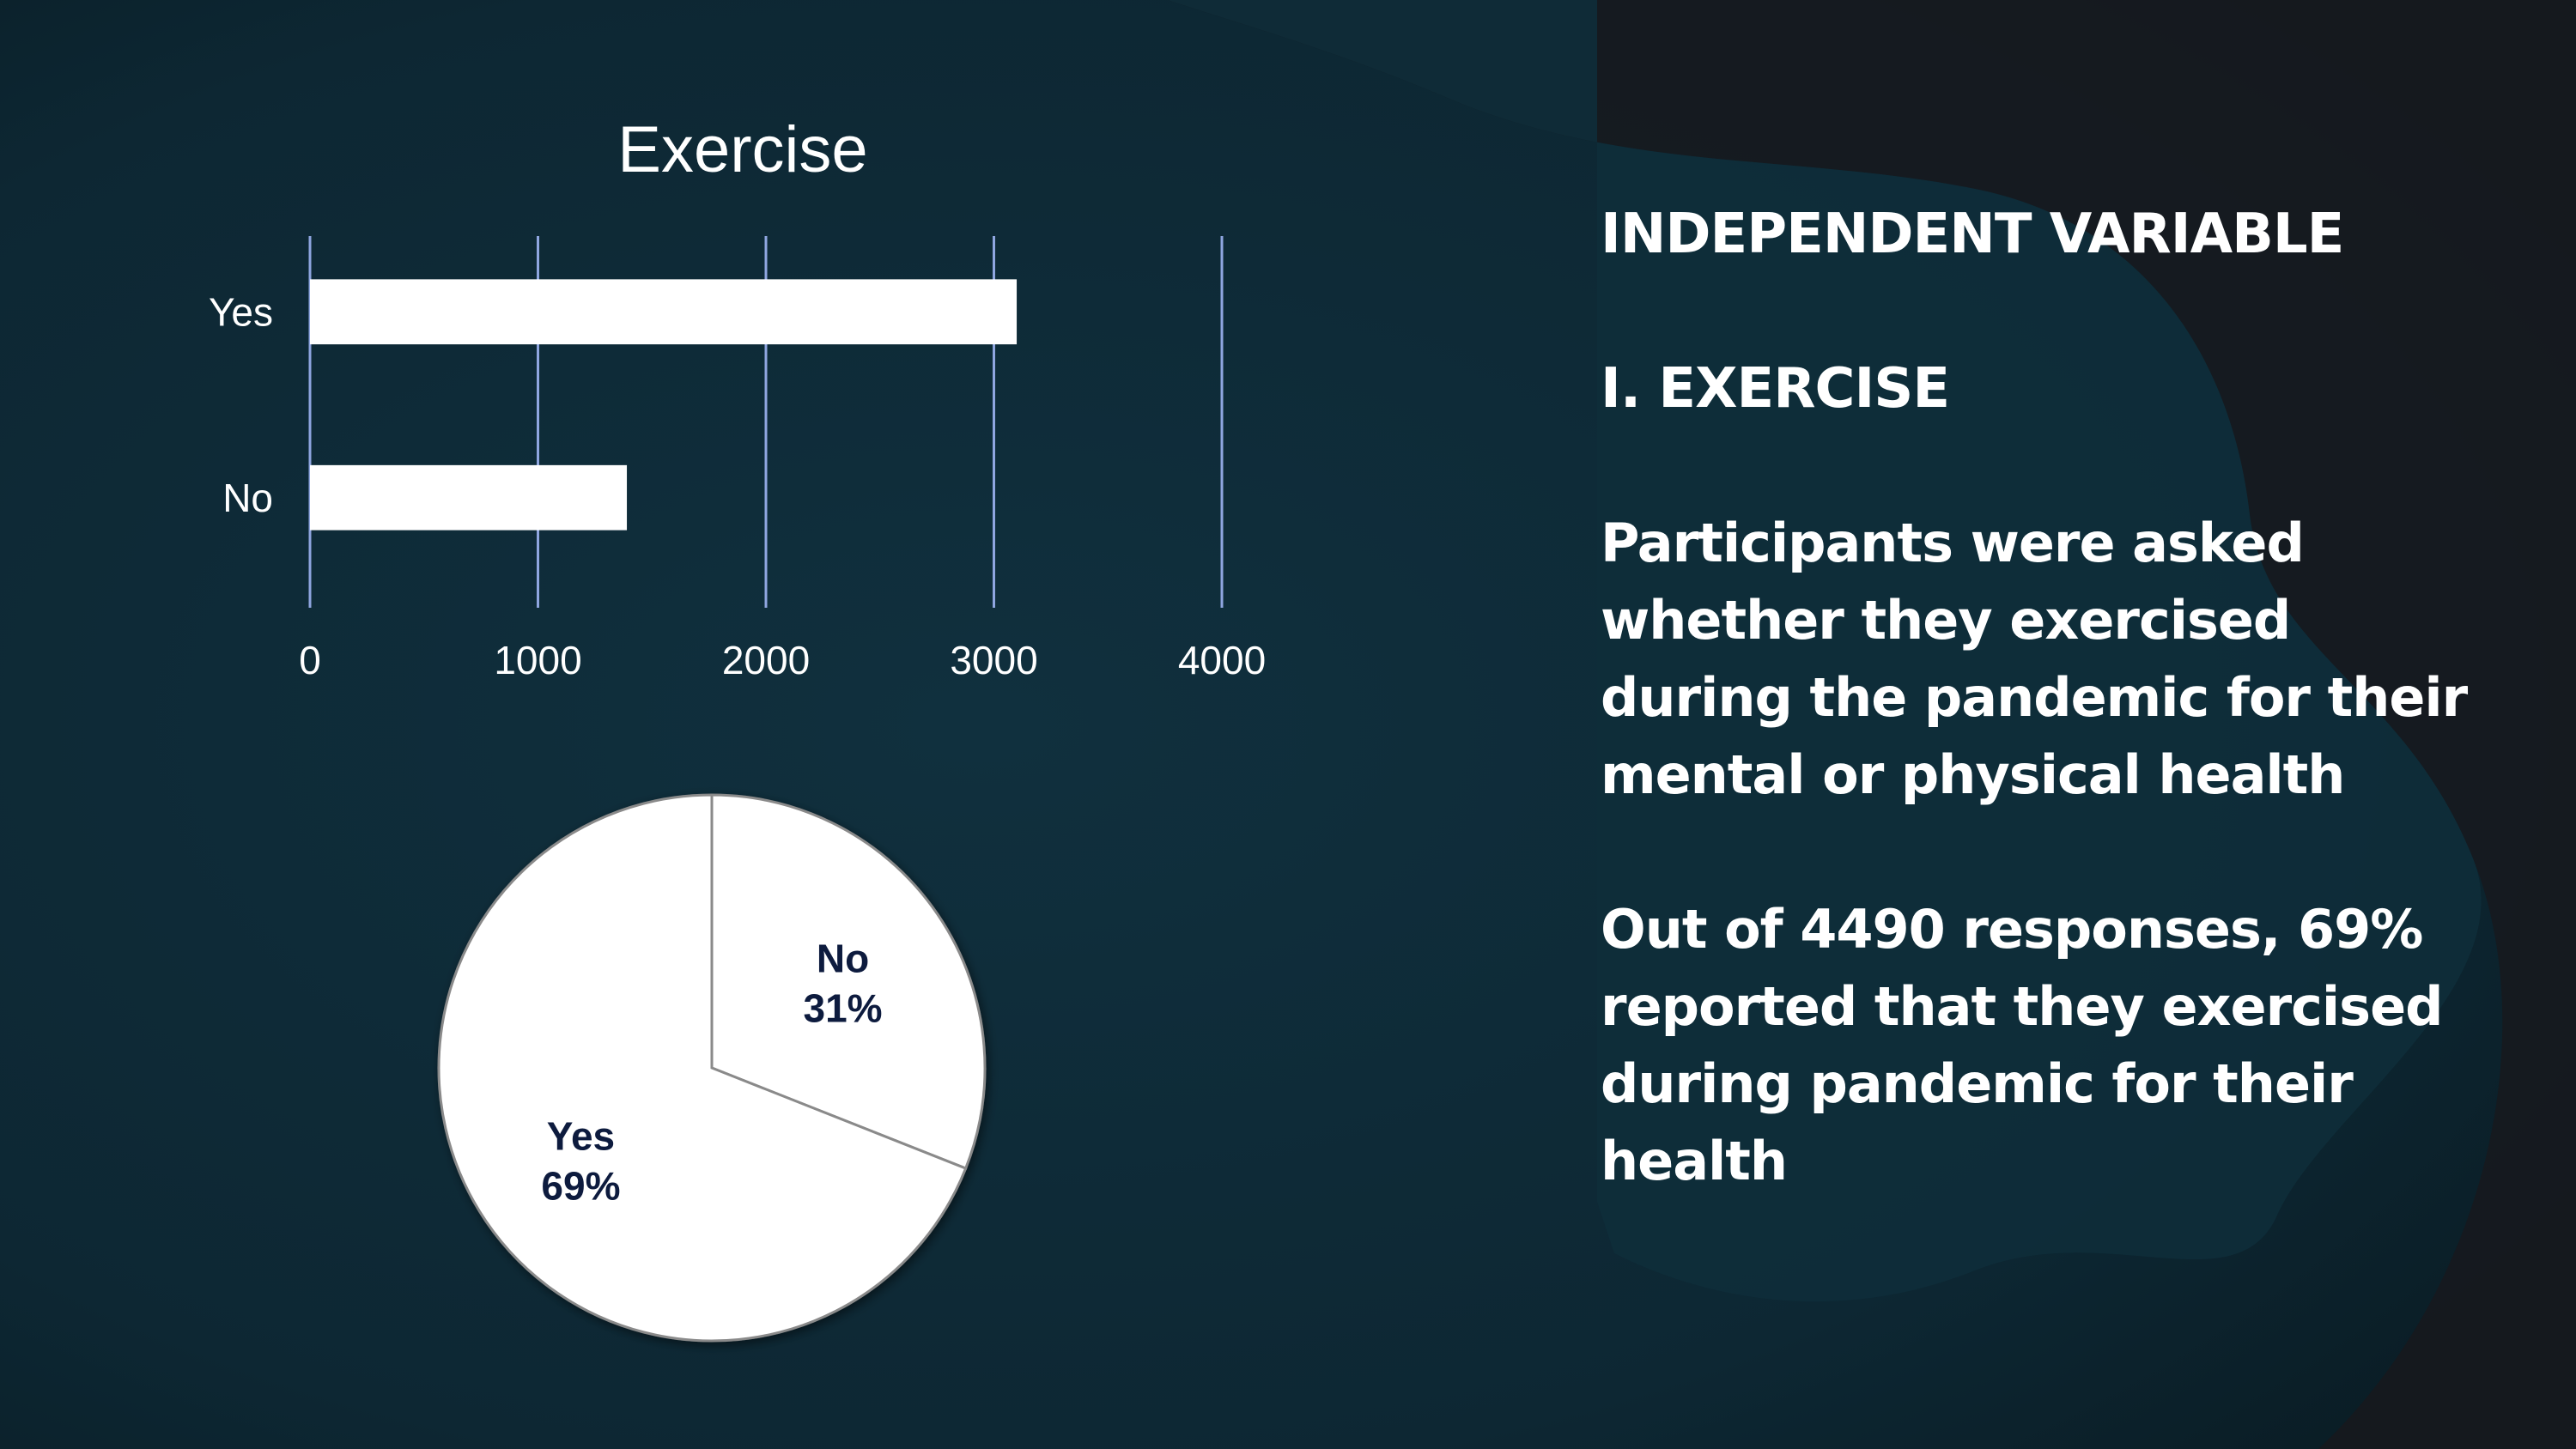 This screenshot has width=2576, height=1449. Describe the element at coordinates (537, 660) in the screenshot. I see `x-tick-label: 1000` at that location.